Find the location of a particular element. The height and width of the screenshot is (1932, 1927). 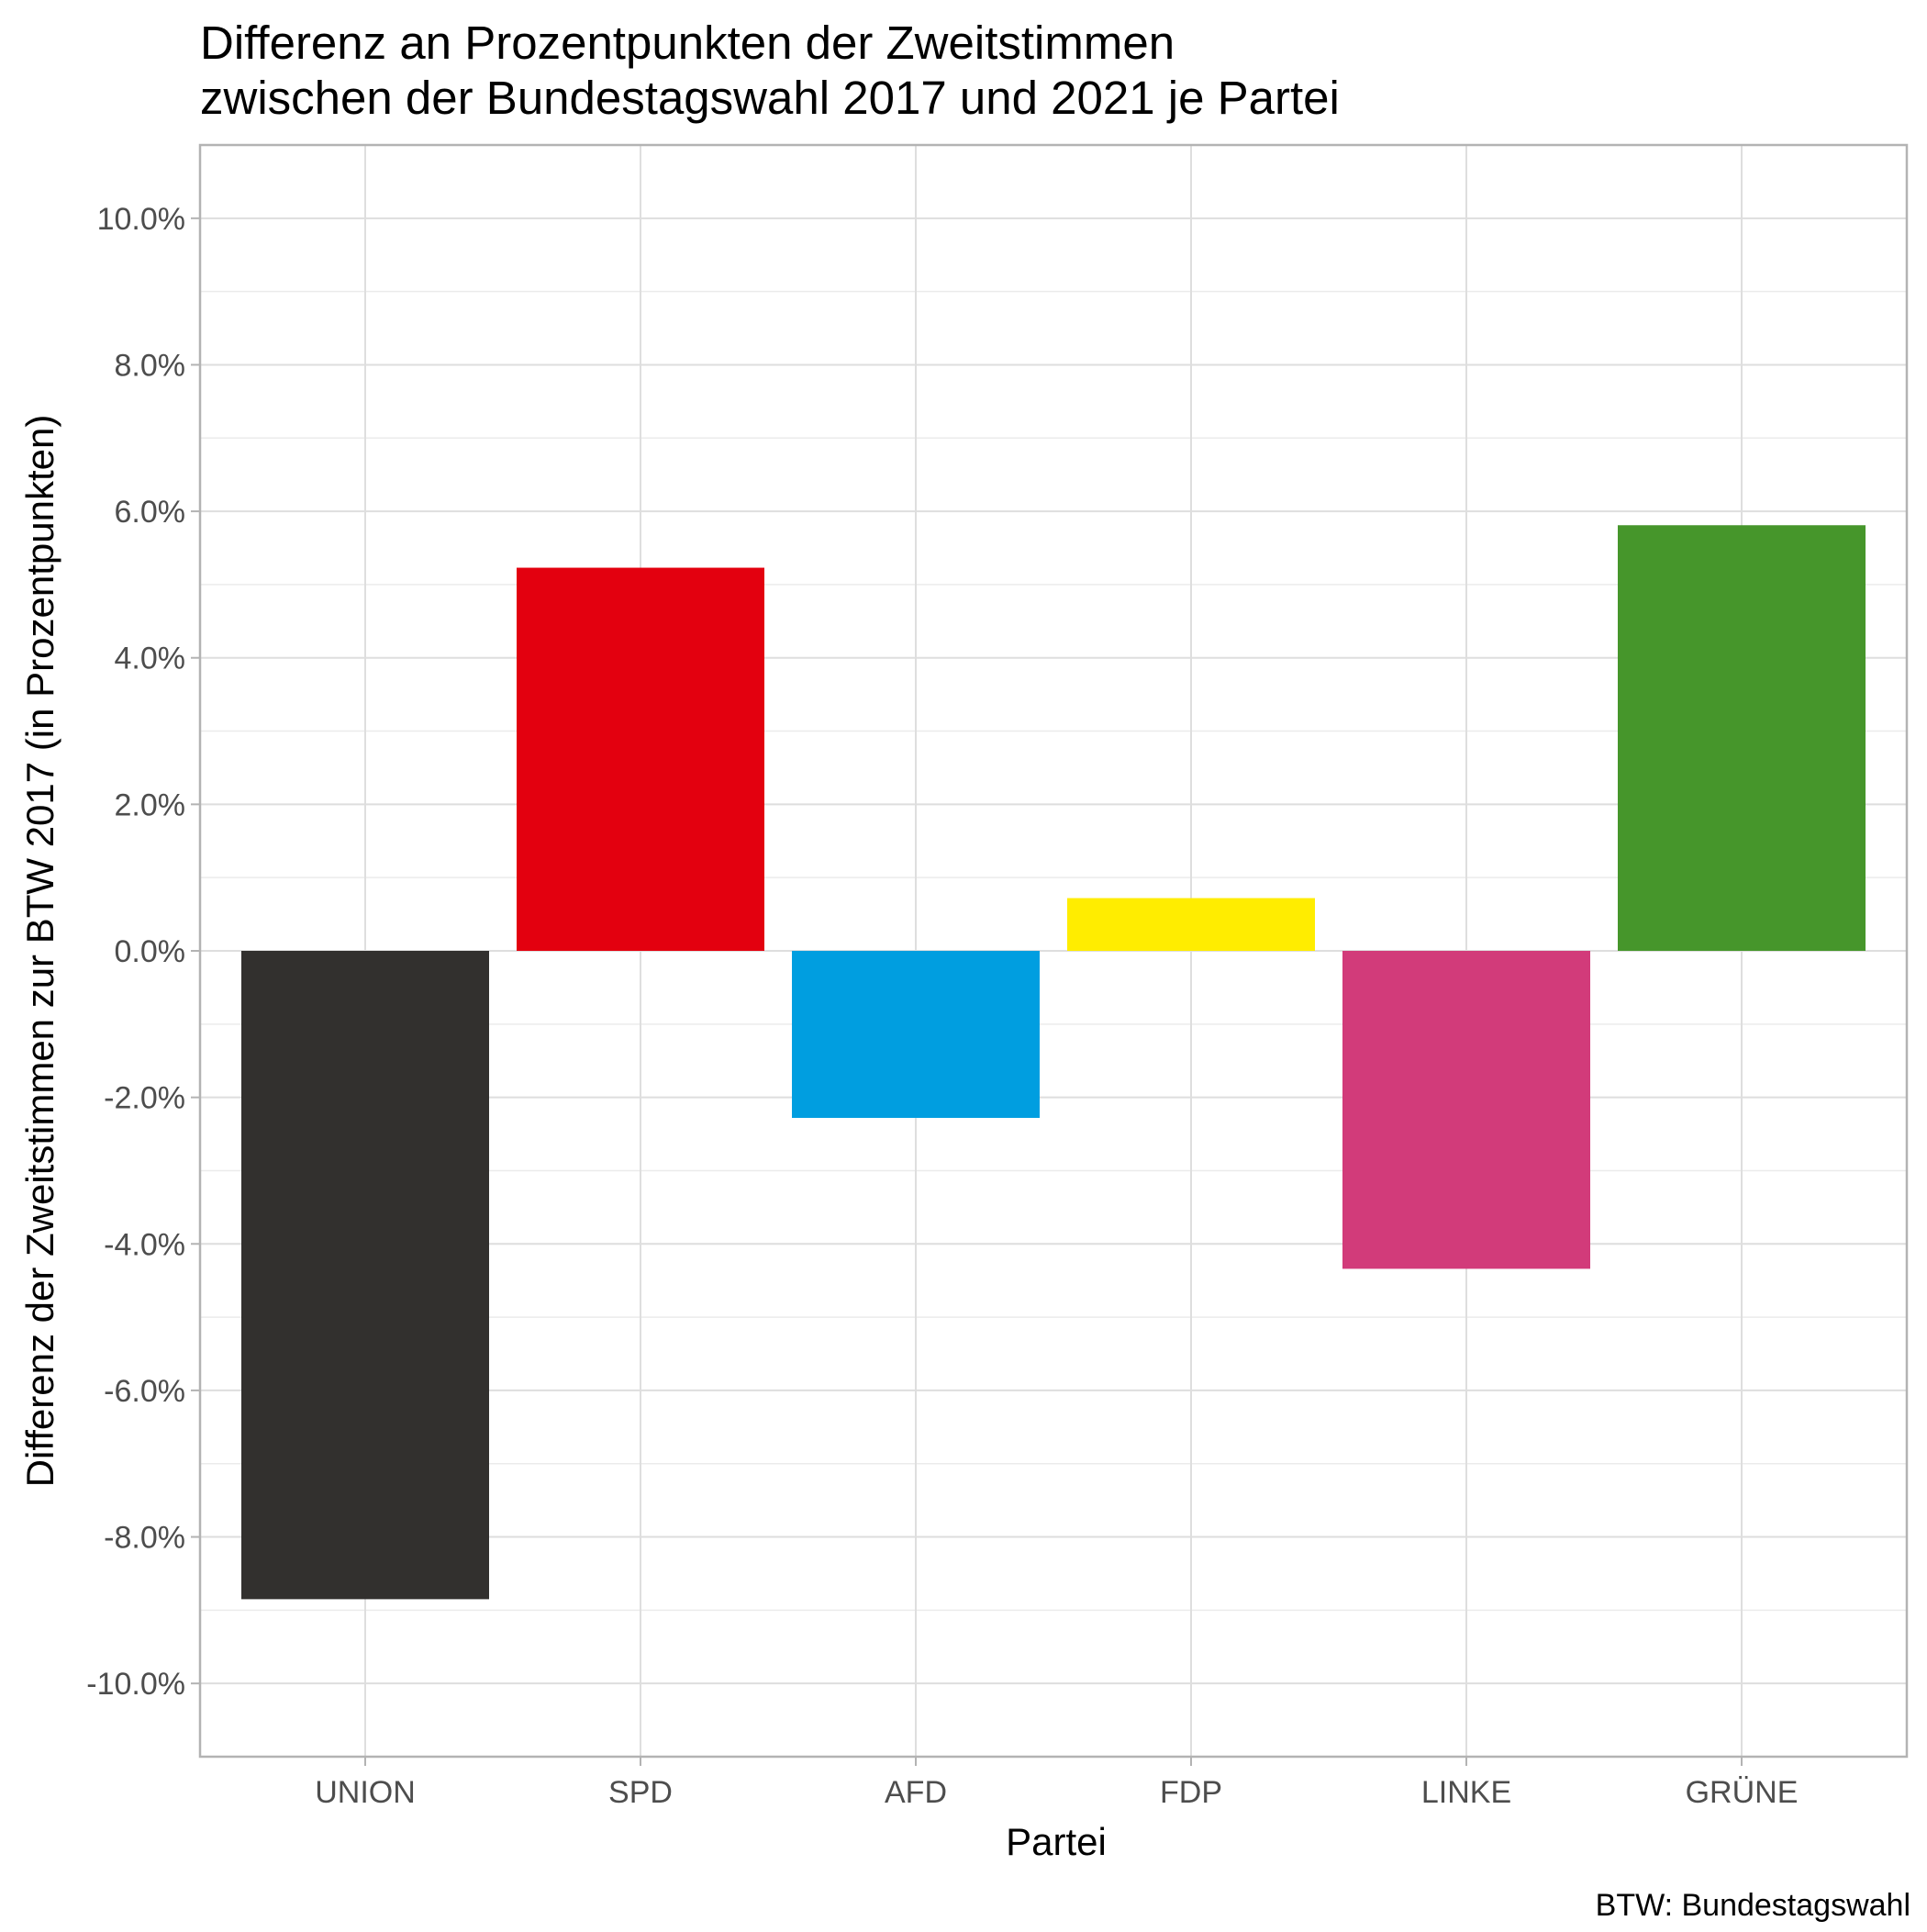

y-tick-label: -6.0% is located at coordinates (144, 1391).